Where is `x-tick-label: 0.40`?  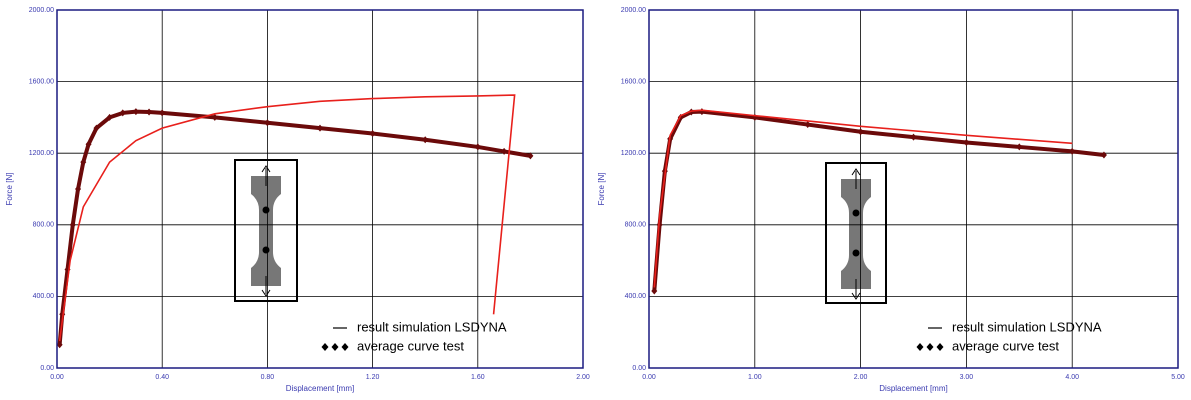
x-tick-label: 0.40 is located at coordinates (162, 377).